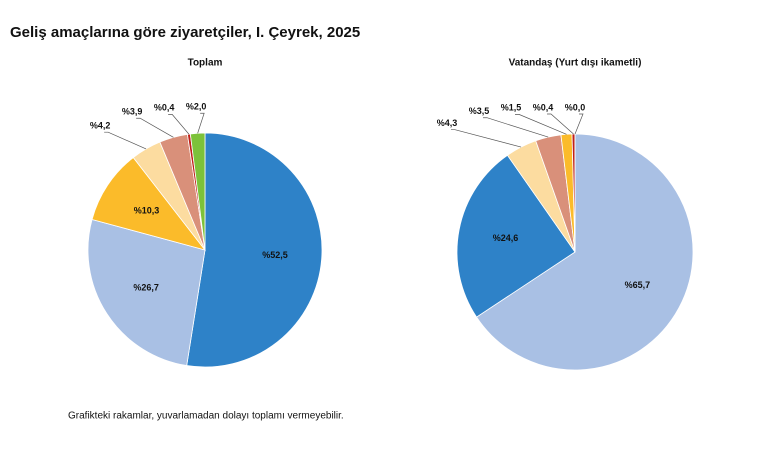 The height and width of the screenshot is (450, 770). Describe the element at coordinates (511, 108) in the screenshot. I see `slice-label: %1,5` at that location.